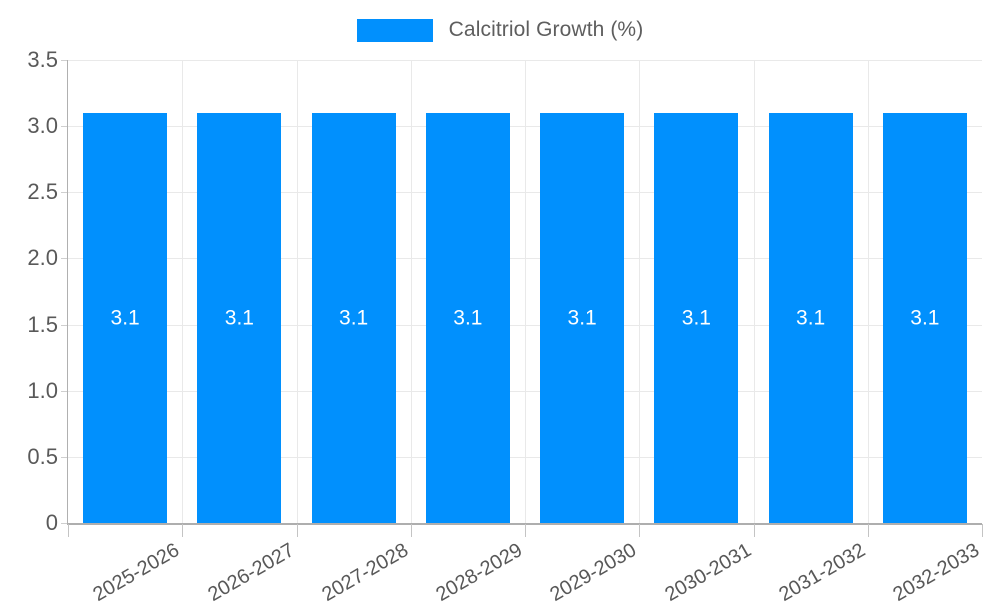  Describe the element at coordinates (394, 30) in the screenshot. I see `legend-color-swatch` at that location.